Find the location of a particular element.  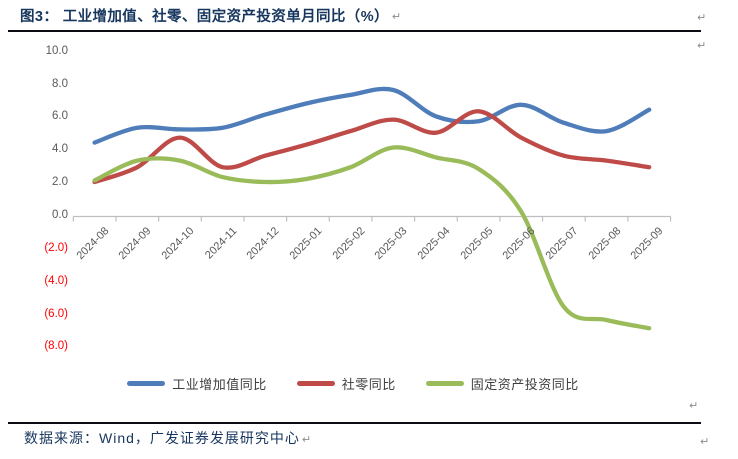

title-rule is located at coordinates (354, 31).